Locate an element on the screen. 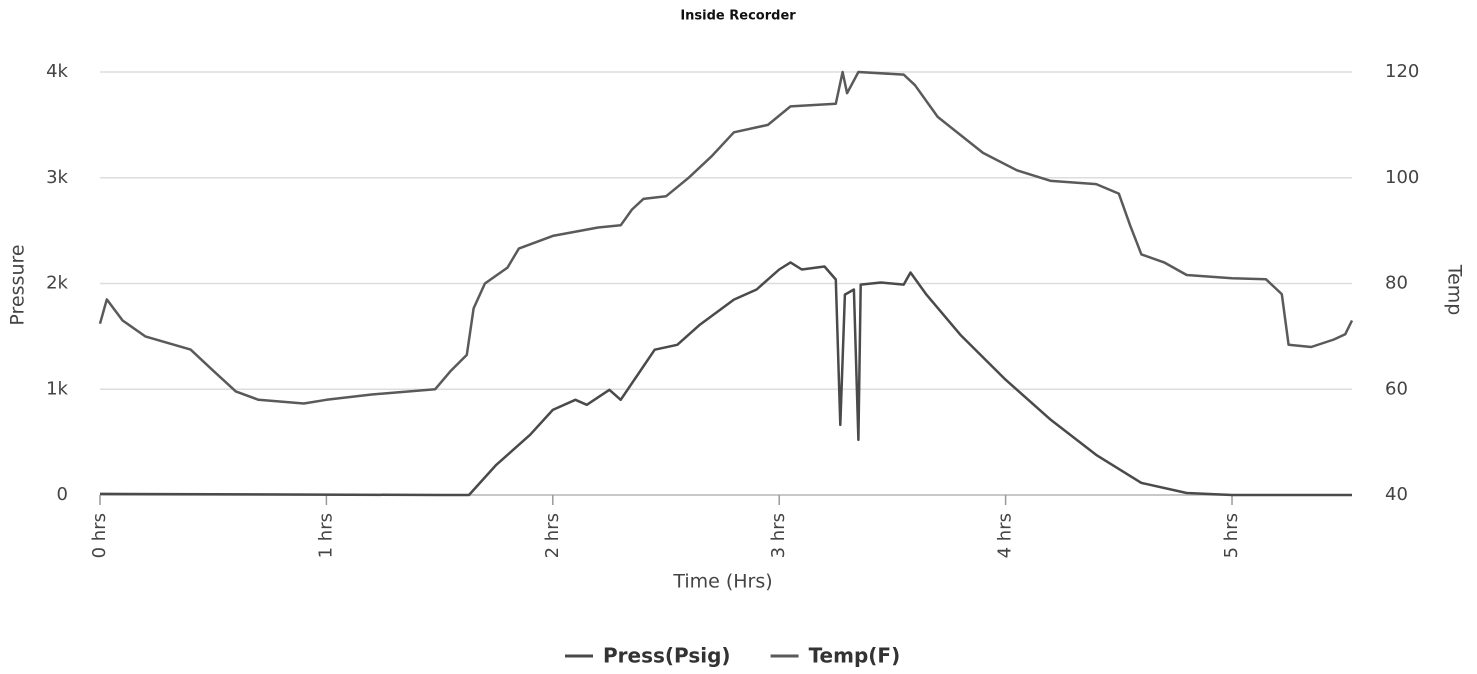 The width and height of the screenshot is (1477, 674). y-tick-label: 1k is located at coordinates (57, 388).